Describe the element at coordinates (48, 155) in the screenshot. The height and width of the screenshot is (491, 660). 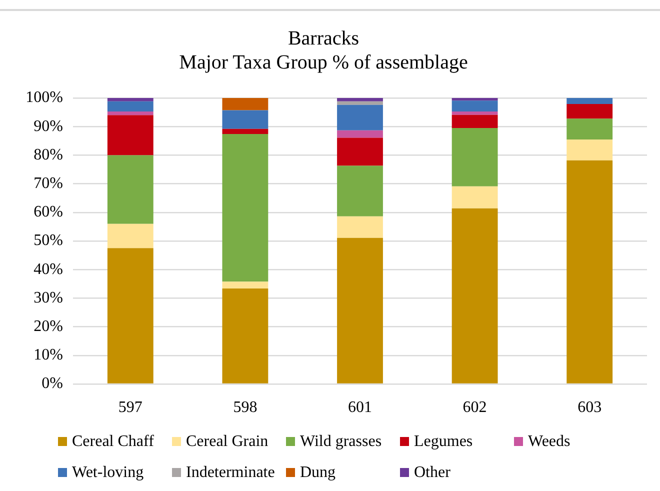
I see `y-tick-label: 80%` at that location.